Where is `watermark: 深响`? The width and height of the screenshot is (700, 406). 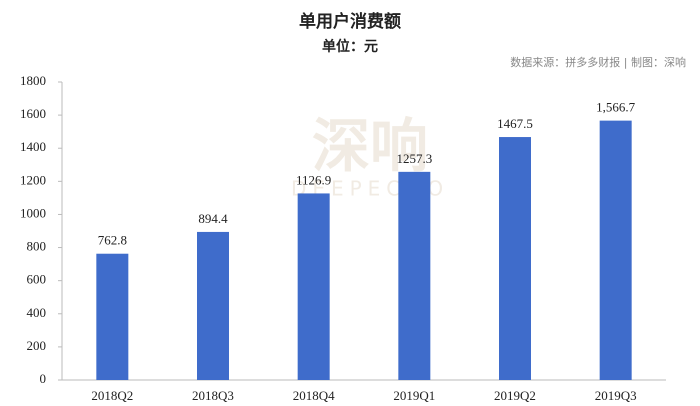 watermark: 深响 is located at coordinates (370, 146).